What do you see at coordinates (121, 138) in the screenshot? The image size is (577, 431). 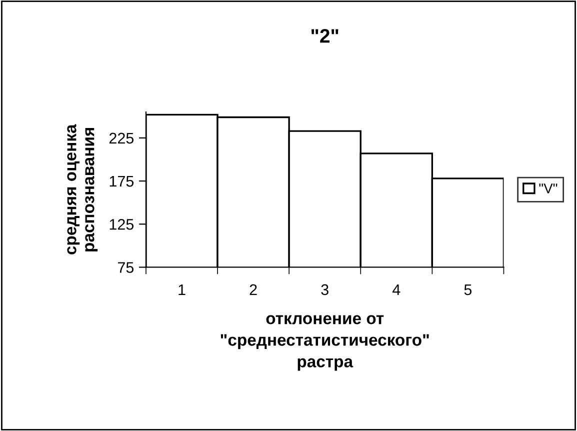 I see `y-tick-label: 225` at bounding box center [121, 138].